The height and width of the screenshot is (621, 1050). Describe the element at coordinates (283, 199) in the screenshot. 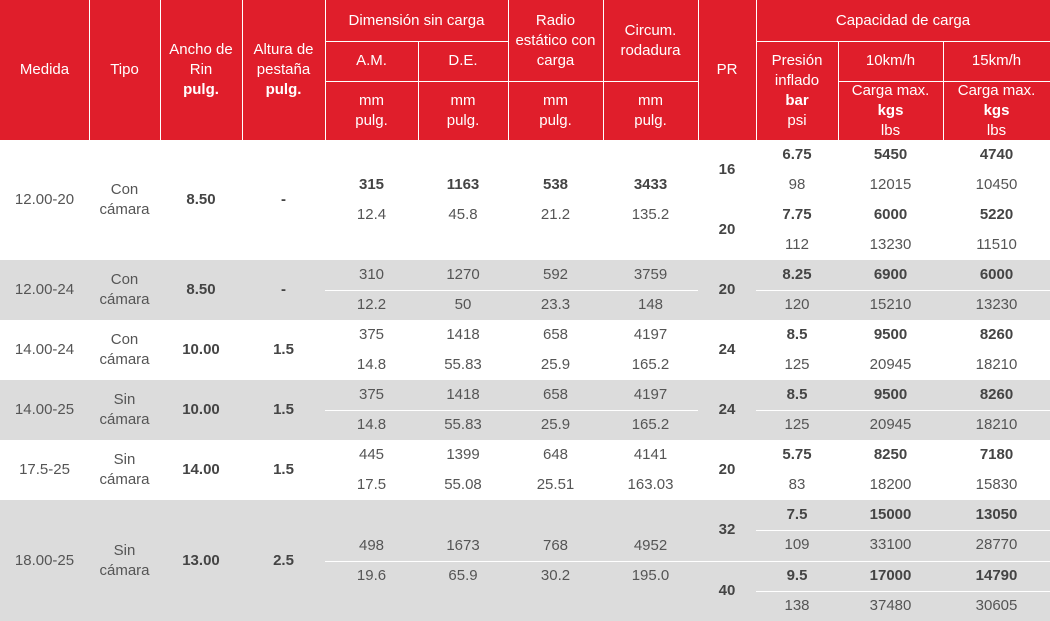

I see `cell-text: -` at that location.